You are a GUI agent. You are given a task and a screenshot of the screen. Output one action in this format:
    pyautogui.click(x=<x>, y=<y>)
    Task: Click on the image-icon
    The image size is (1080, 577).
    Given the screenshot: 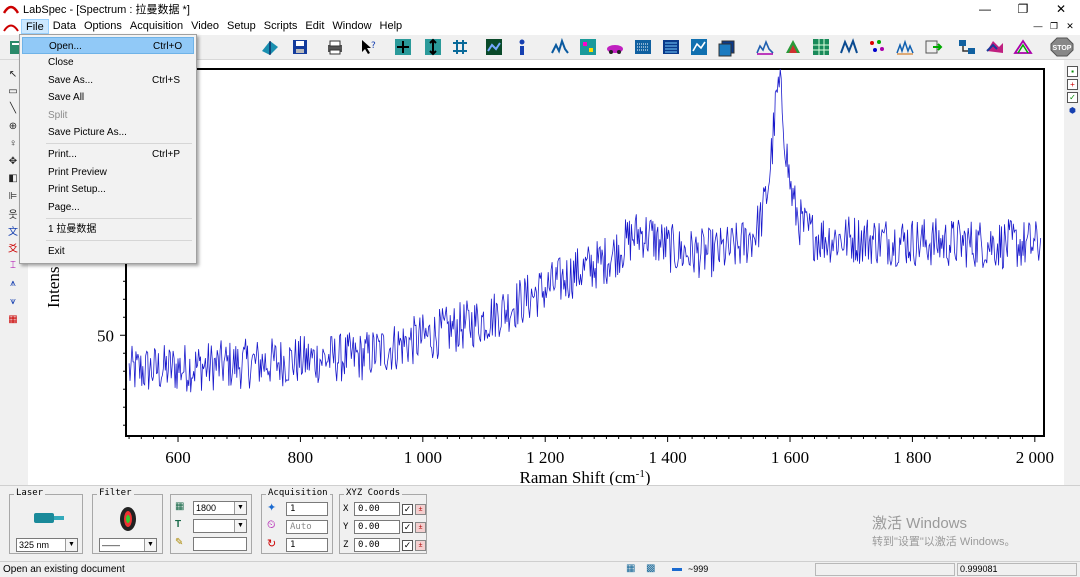 What is the action you would take?
    pyautogui.click(x=494, y=47)
    